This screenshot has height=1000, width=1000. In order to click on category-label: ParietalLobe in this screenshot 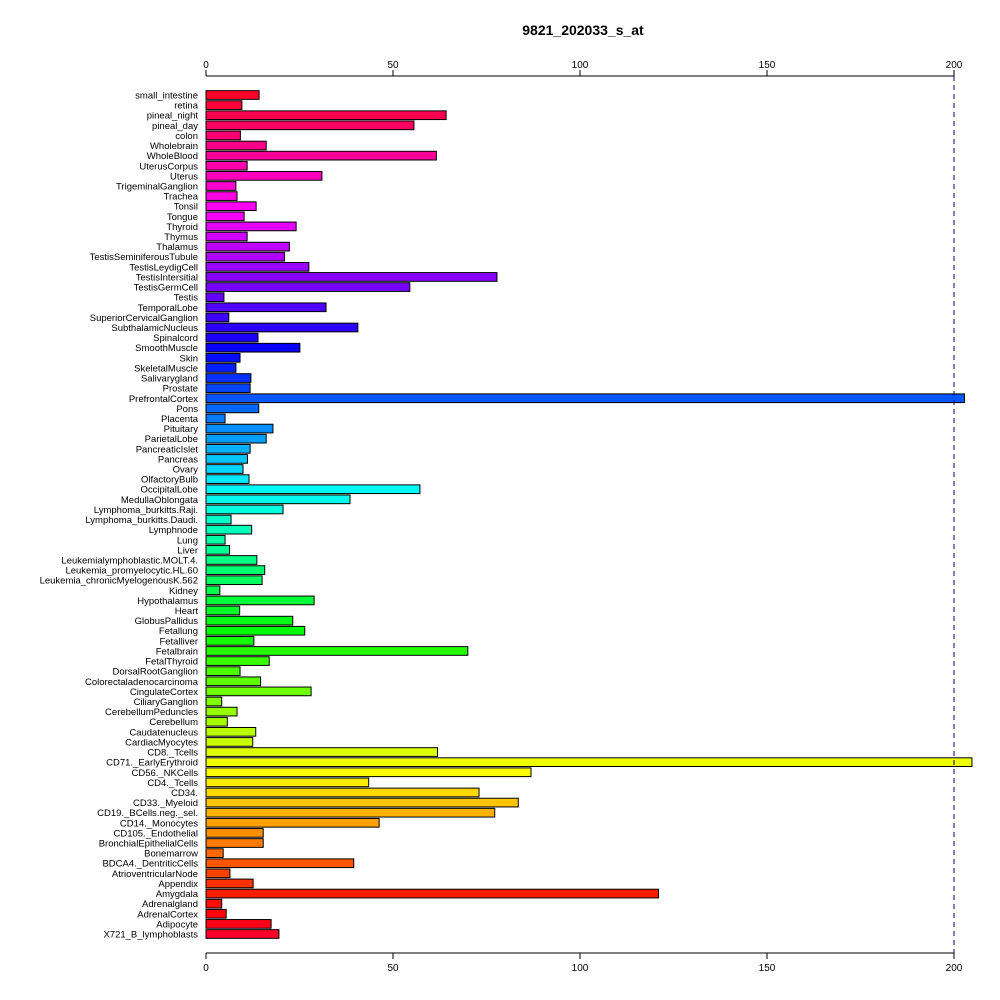, I will do `click(171, 439)`.